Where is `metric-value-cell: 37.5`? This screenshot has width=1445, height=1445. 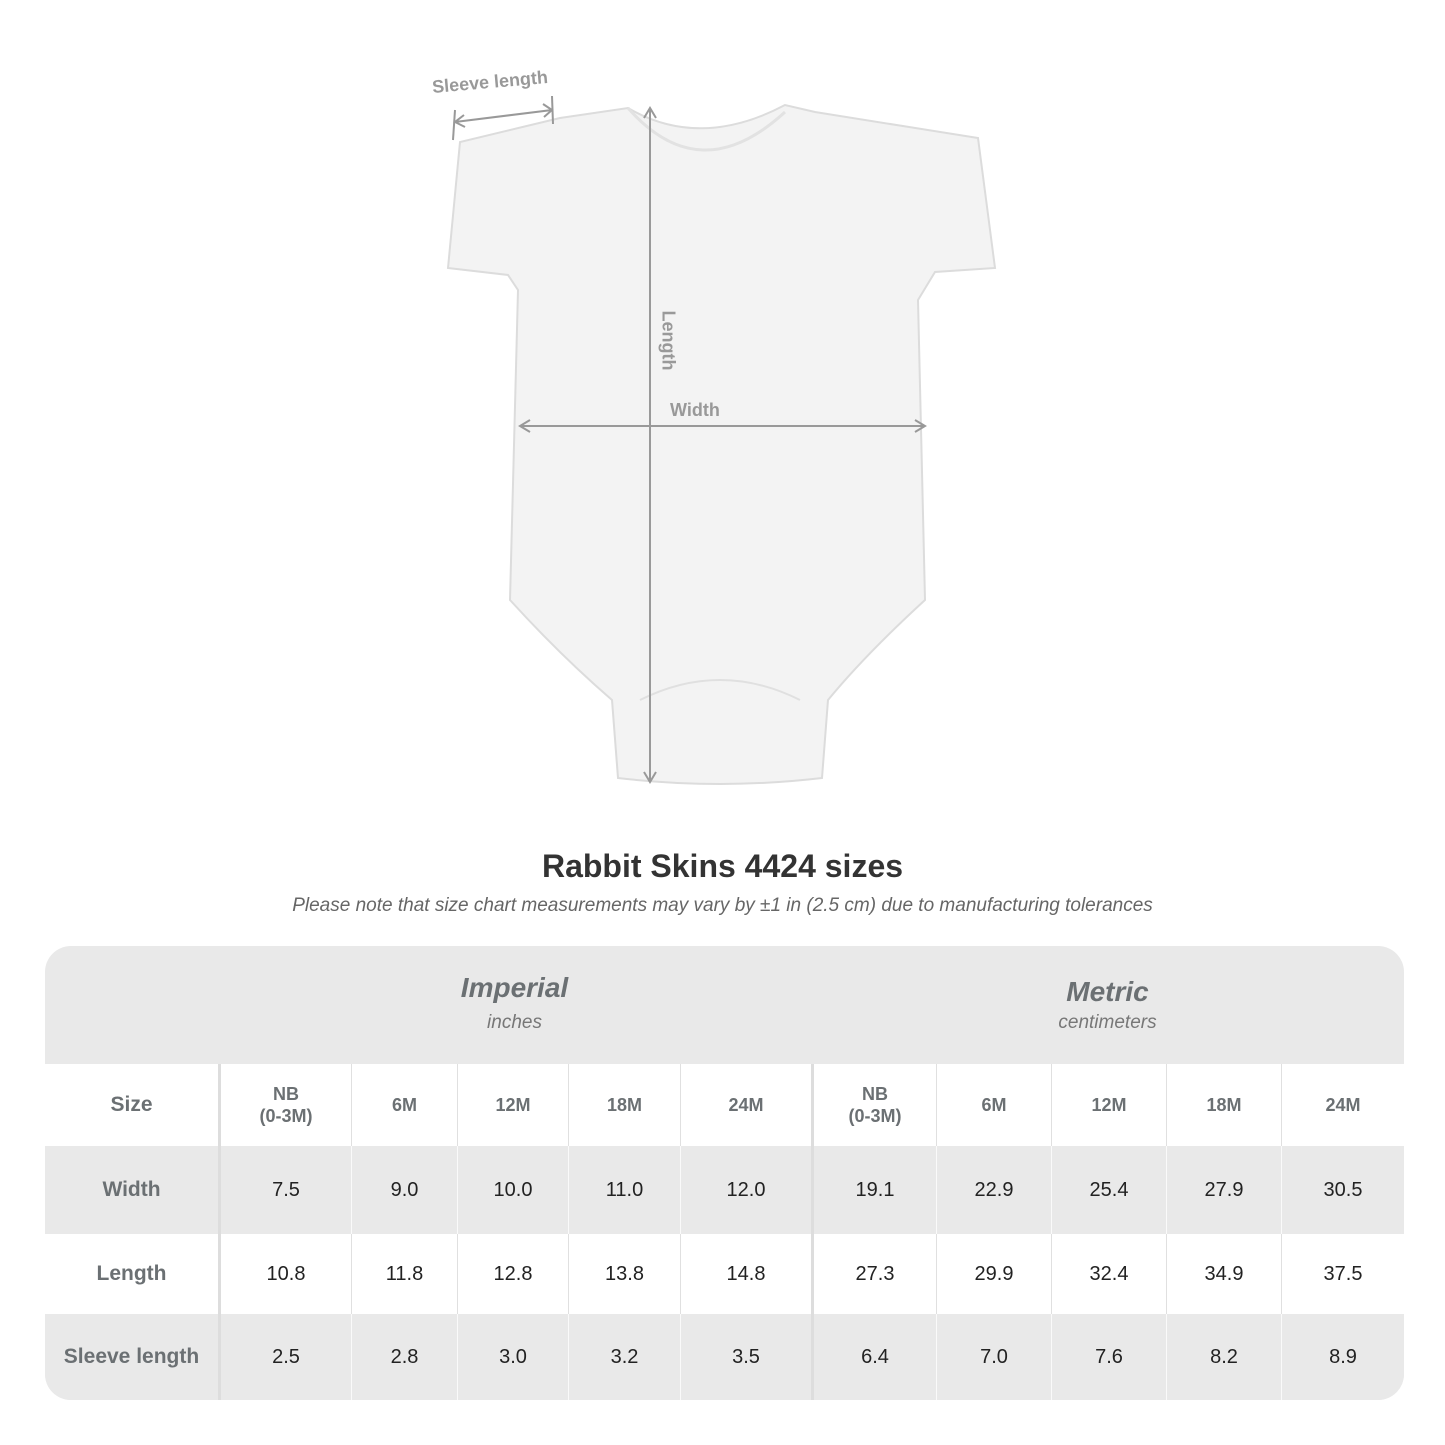 metric-value-cell: 37.5 is located at coordinates (1342, 1274).